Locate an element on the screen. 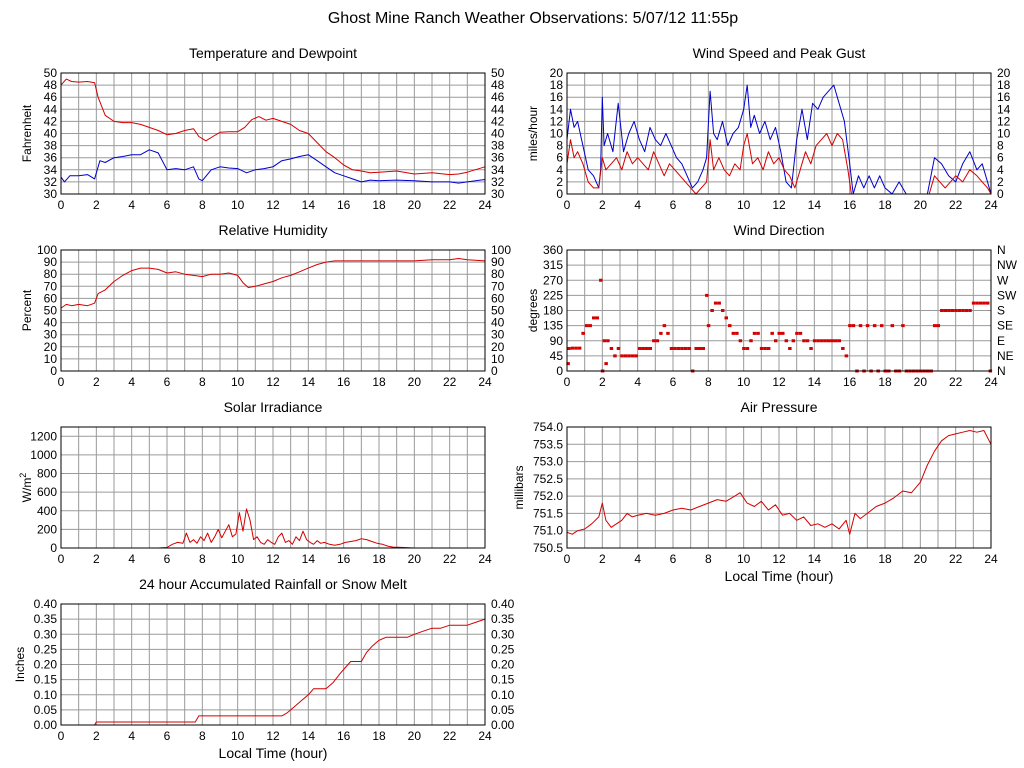  y-tick-label: 50 is located at coordinates (51, 73).